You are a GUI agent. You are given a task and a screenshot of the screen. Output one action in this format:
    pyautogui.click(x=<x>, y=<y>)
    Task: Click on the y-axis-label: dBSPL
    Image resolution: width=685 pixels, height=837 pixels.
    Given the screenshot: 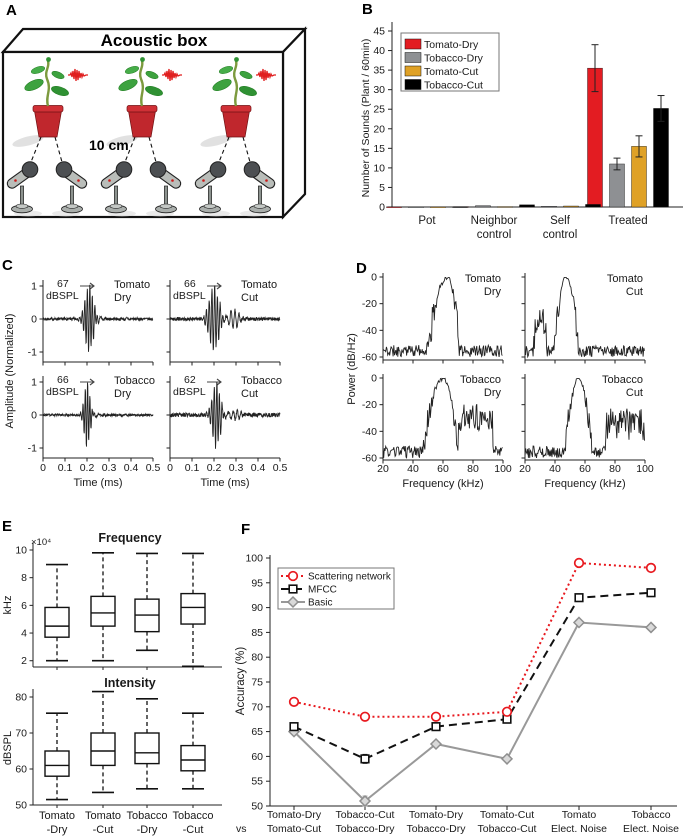 What is the action you would take?
    pyautogui.click(x=8, y=748)
    